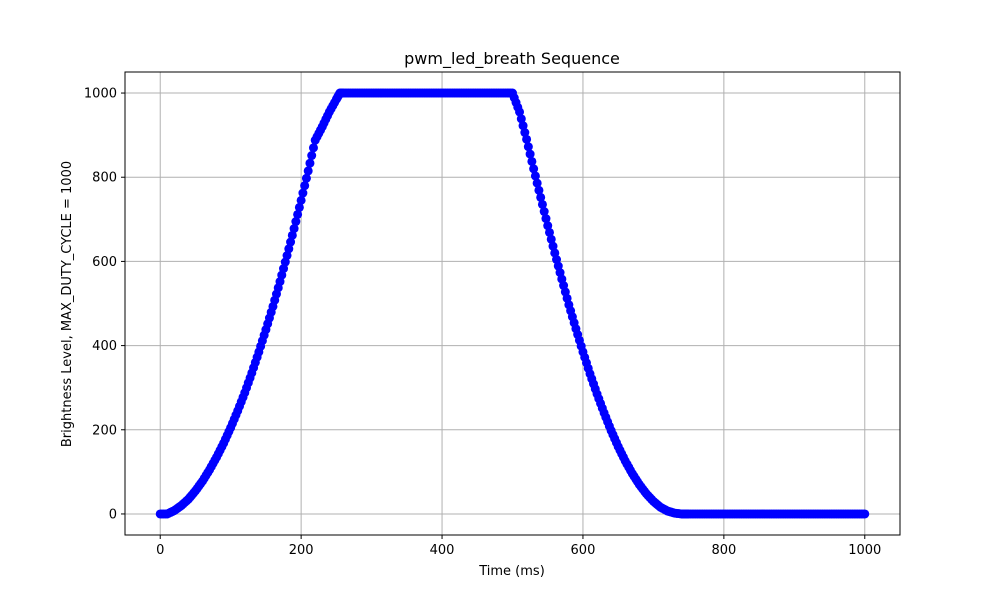 This screenshot has height=600, width=1000. Describe the element at coordinates (864, 550) in the screenshot. I see `x-tick-label: 1000` at that location.